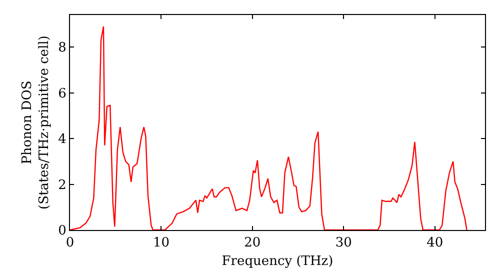 The width and height of the screenshot is (500, 280). Describe the element at coordinates (252, 243) in the screenshot. I see `x-tick-label: 20` at that location.